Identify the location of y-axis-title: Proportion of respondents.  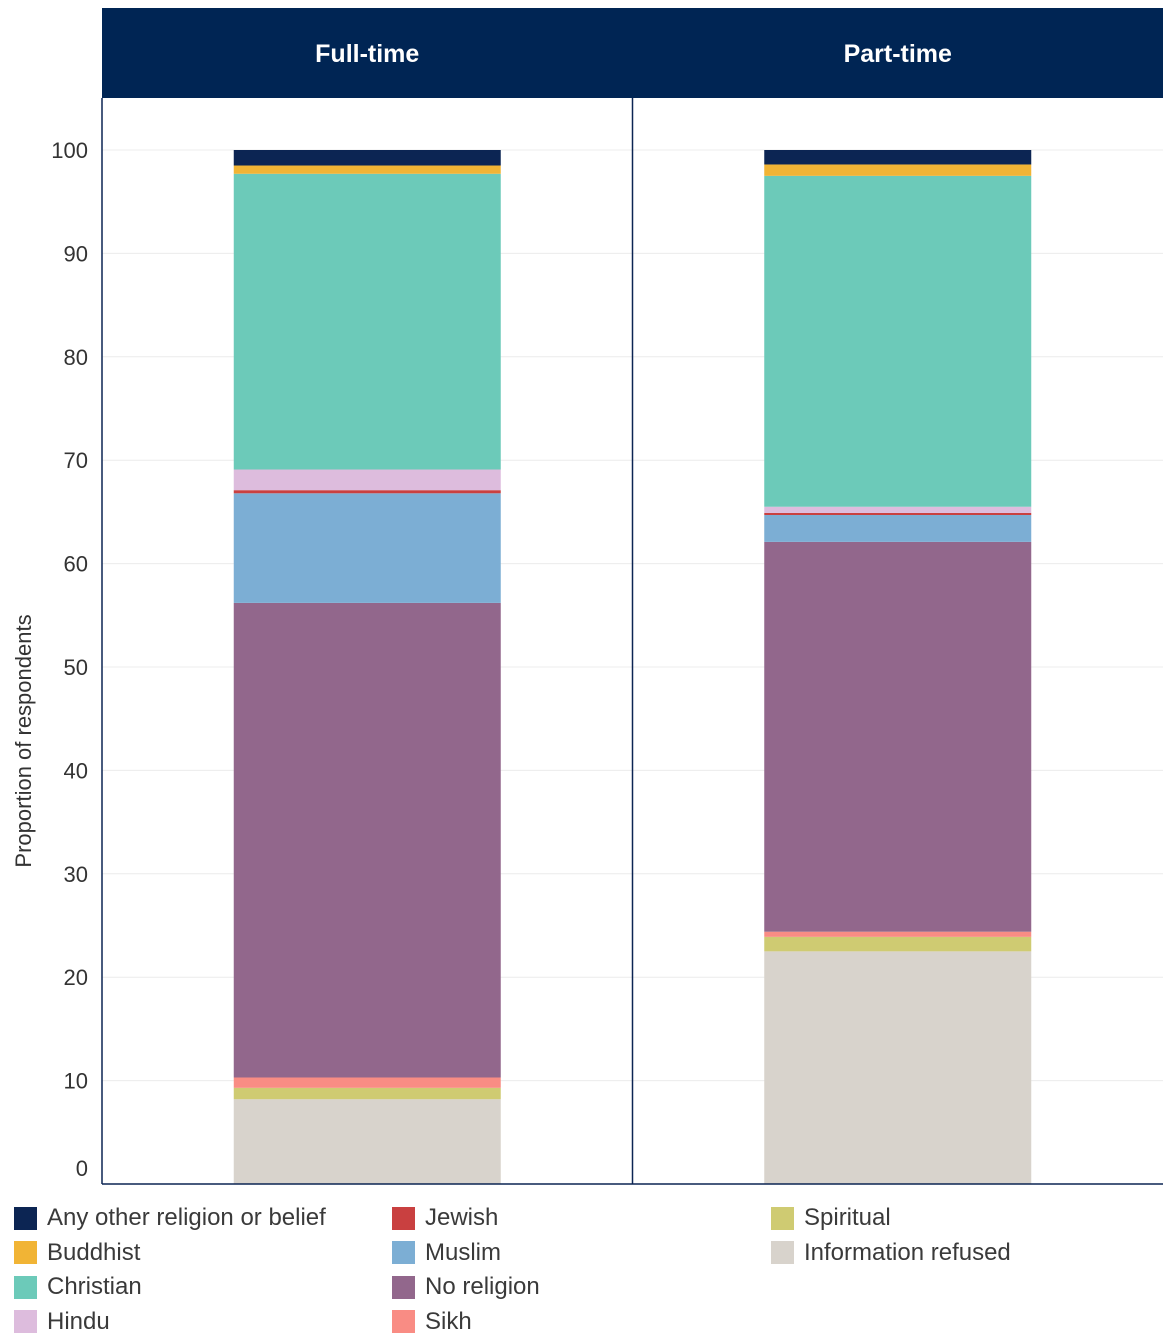
(23, 740).